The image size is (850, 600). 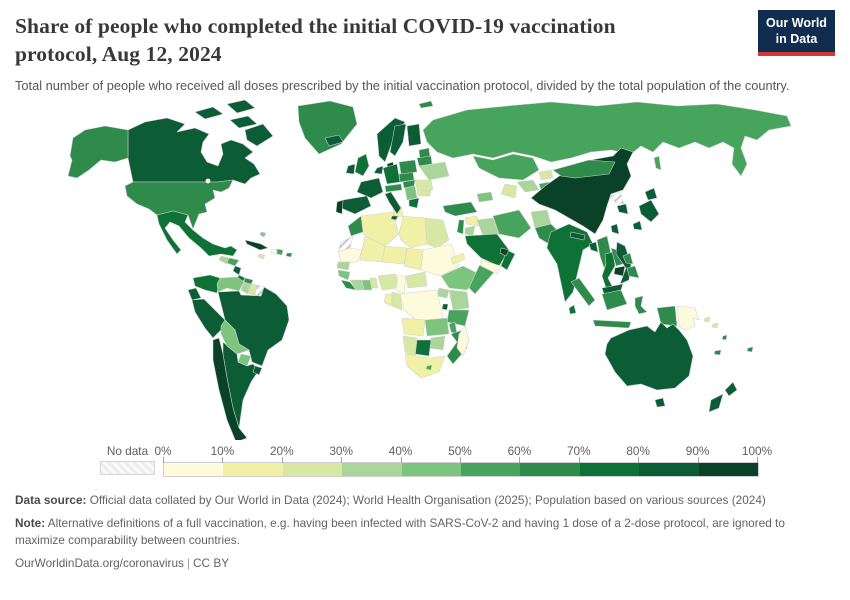 What do you see at coordinates (413, 327) in the screenshot?
I see `country-angola` at bounding box center [413, 327].